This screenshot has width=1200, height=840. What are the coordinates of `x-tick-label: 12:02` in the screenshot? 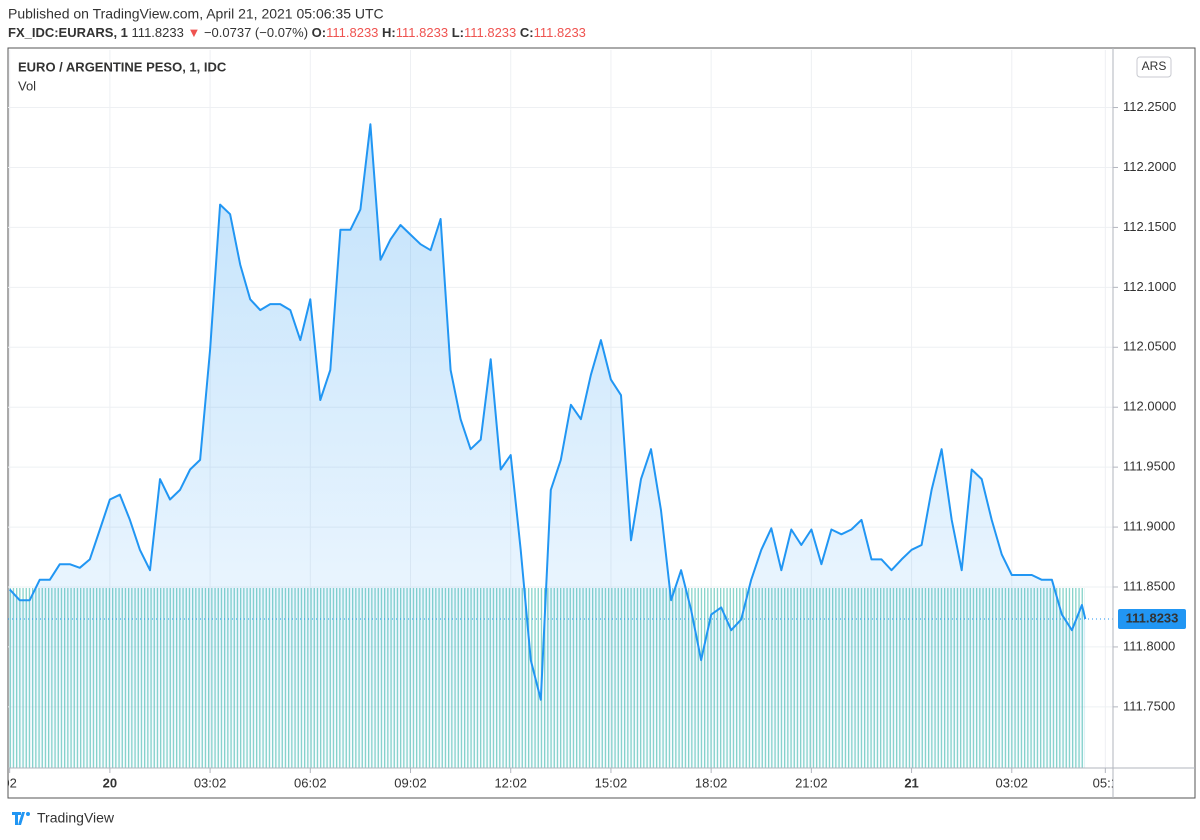 It's located at (510, 782).